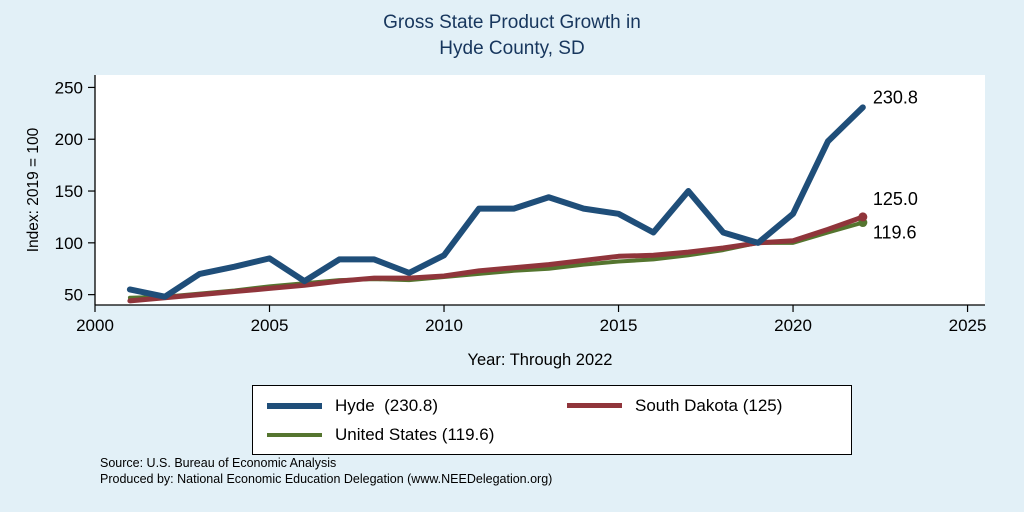  I want to click on legend-item-hyde: Hyde (230.8), so click(417, 405).